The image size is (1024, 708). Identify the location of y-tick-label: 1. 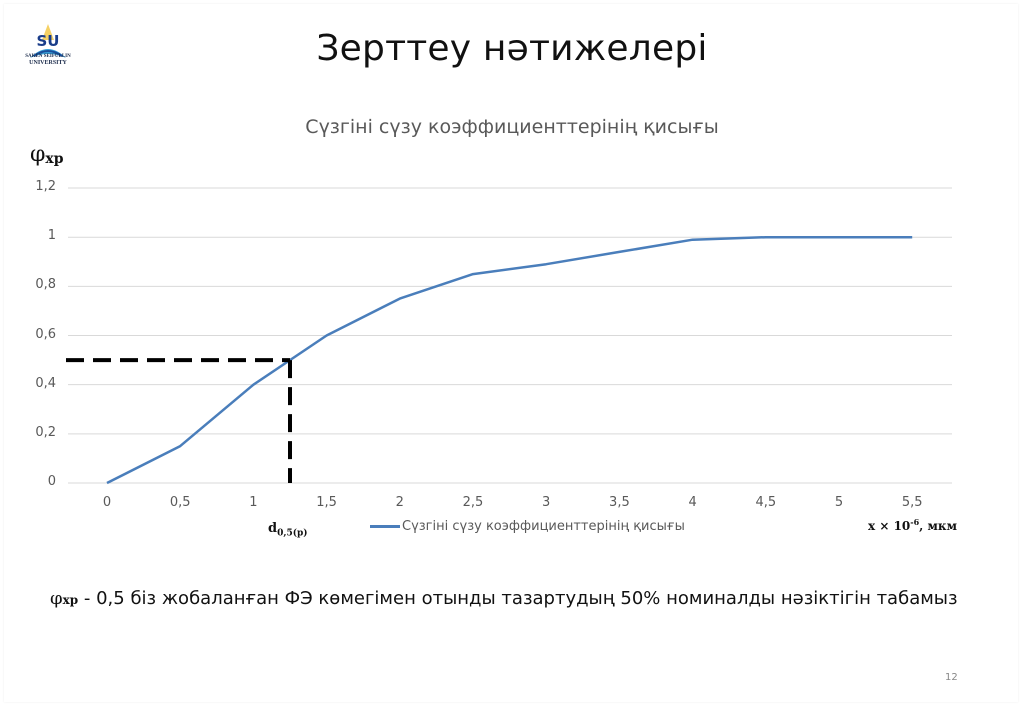
(51, 236).